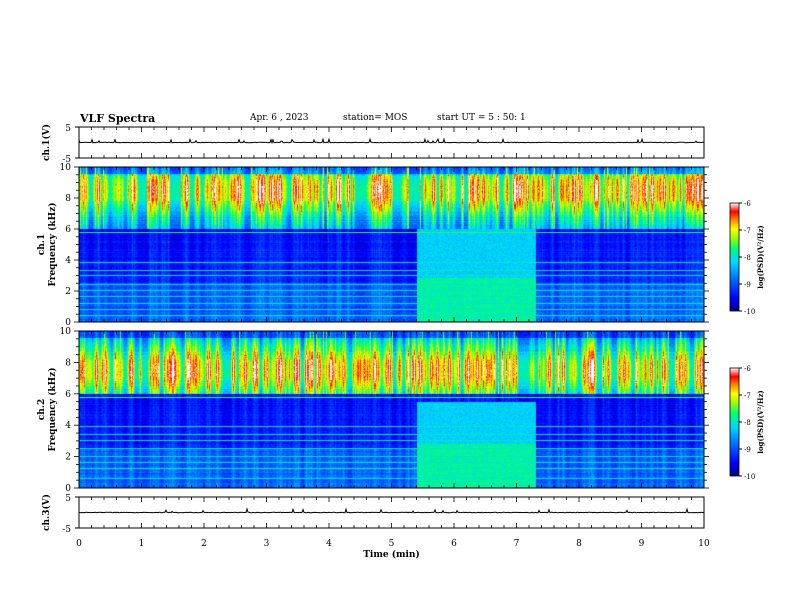  What do you see at coordinates (454, 544) in the screenshot?
I see `x-tick-label: 6` at bounding box center [454, 544].